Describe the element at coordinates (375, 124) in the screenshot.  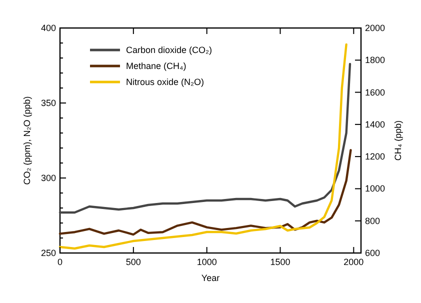
I see `y2-tick-label: 1400` at that location.